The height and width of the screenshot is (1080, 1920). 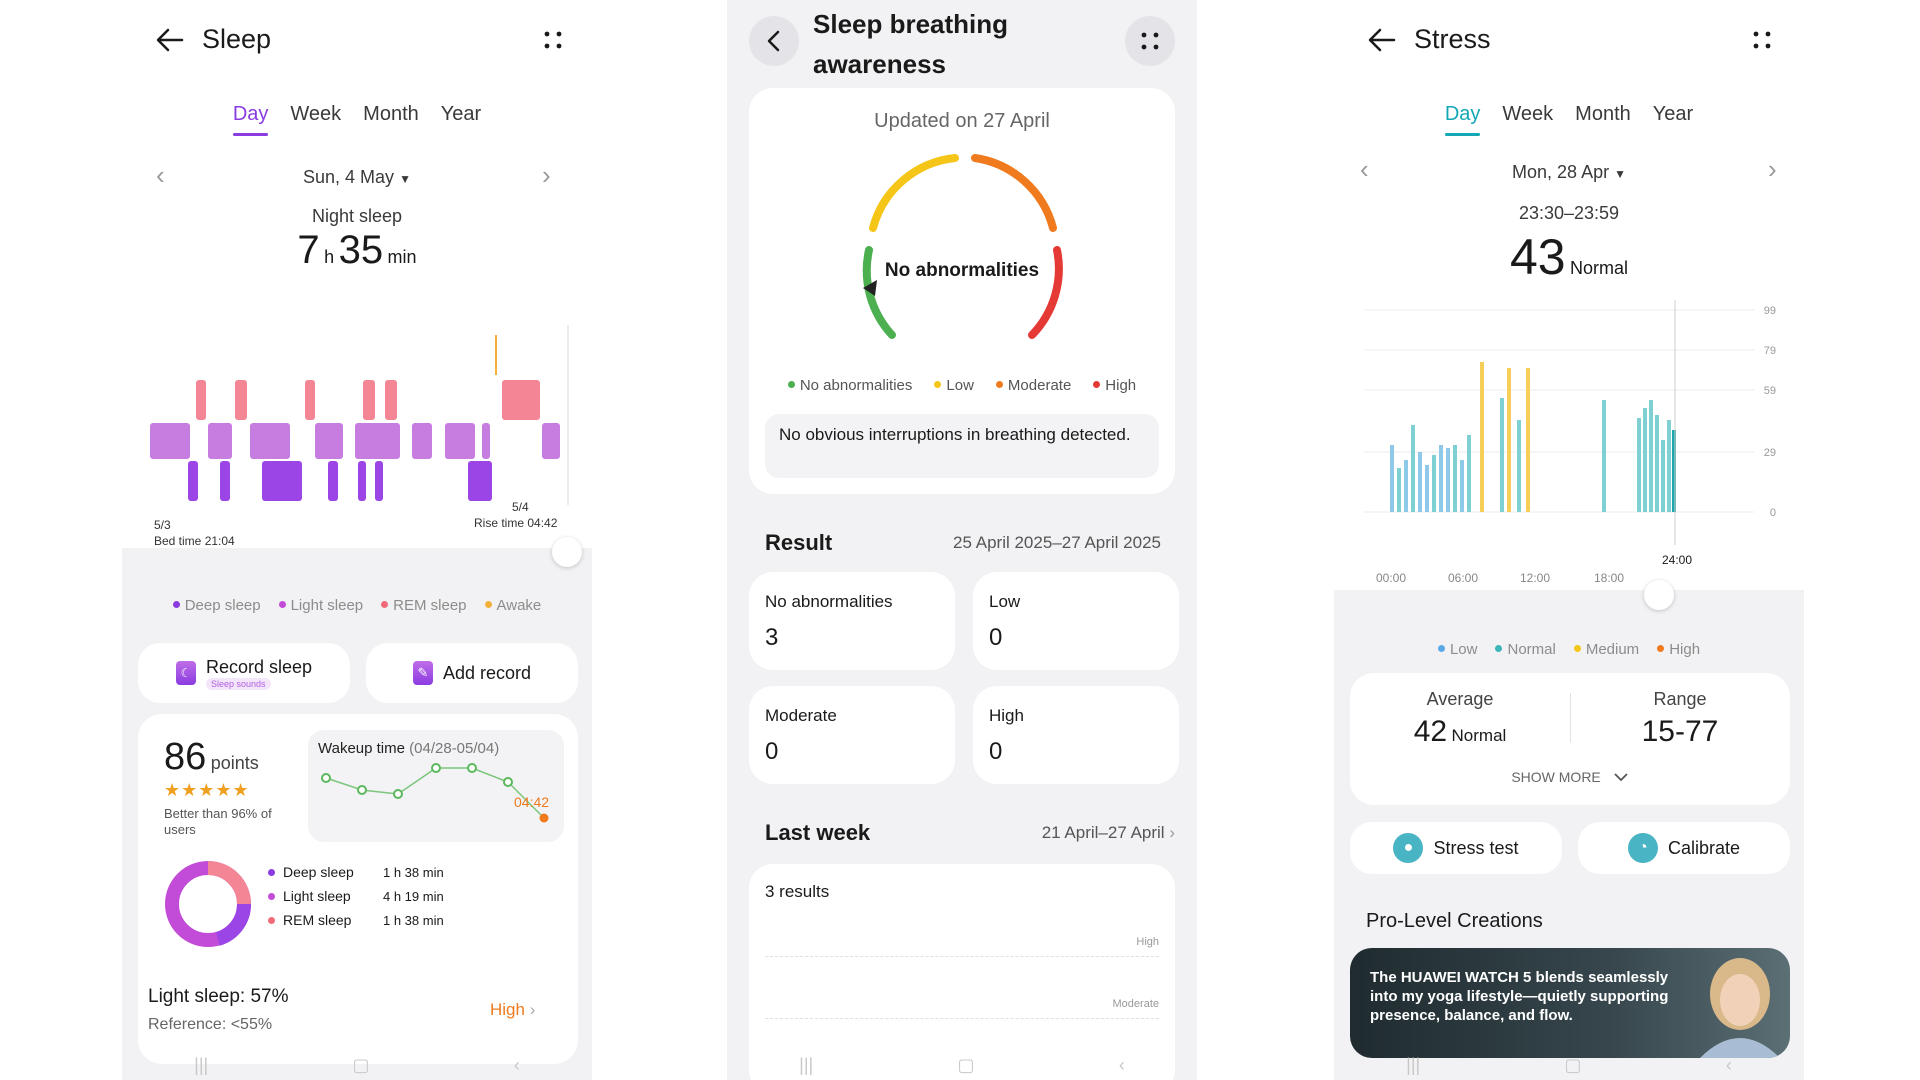 What do you see at coordinates (1147, 942) in the screenshot?
I see `axis-high-label: High` at bounding box center [1147, 942].